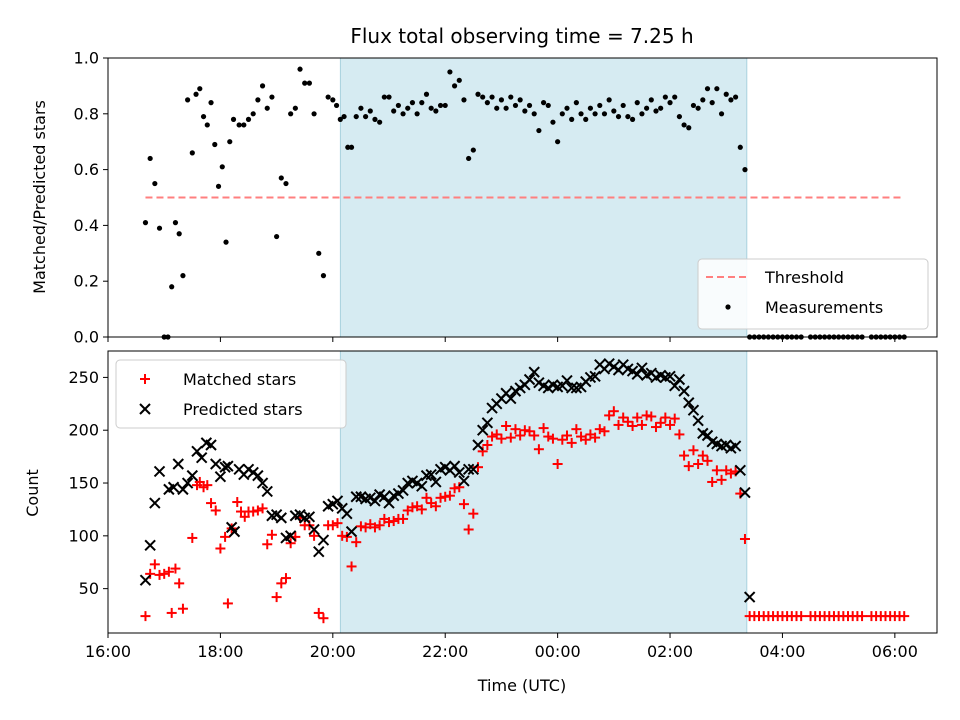  What do you see at coordinates (86, 113) in the screenshot?
I see `y-tick-label: 0.8` at bounding box center [86, 113].